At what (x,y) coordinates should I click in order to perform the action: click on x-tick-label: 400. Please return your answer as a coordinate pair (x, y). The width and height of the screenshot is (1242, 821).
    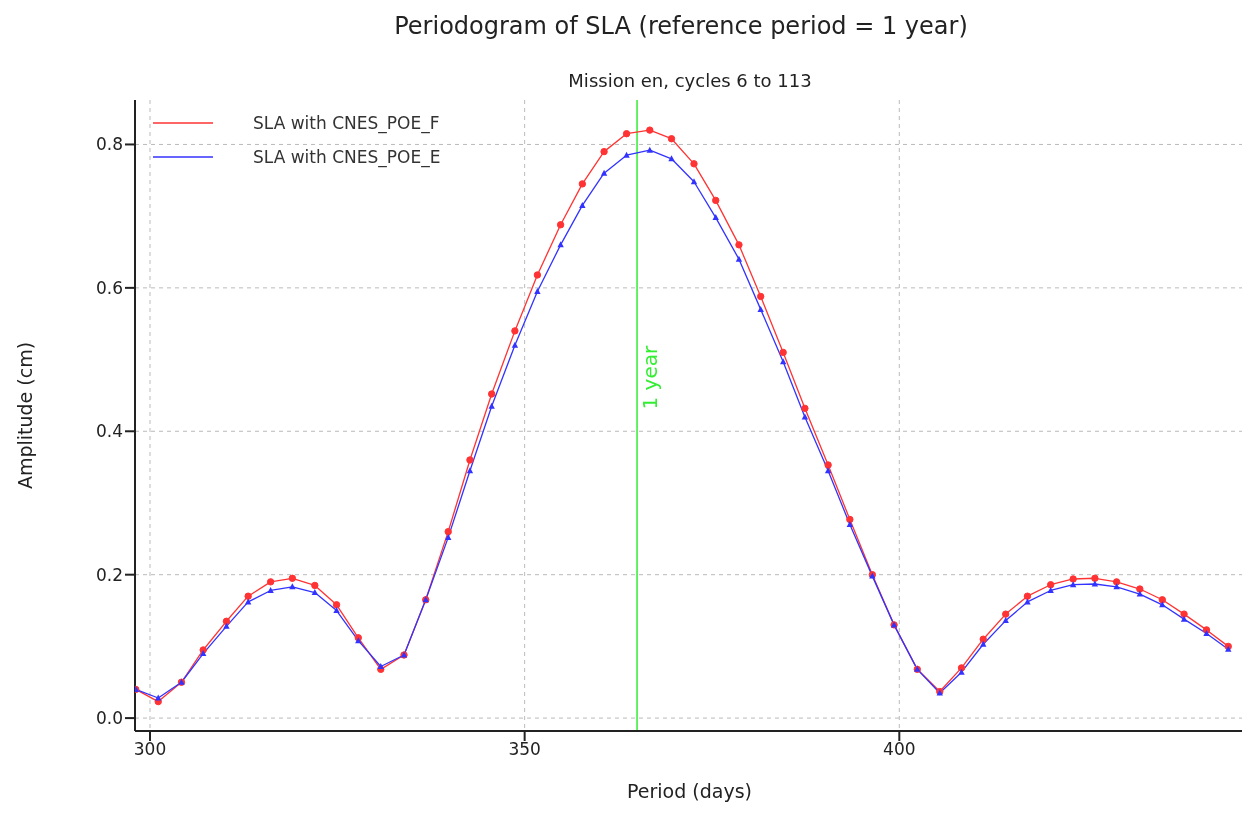
    Looking at the image, I should click on (899, 749).